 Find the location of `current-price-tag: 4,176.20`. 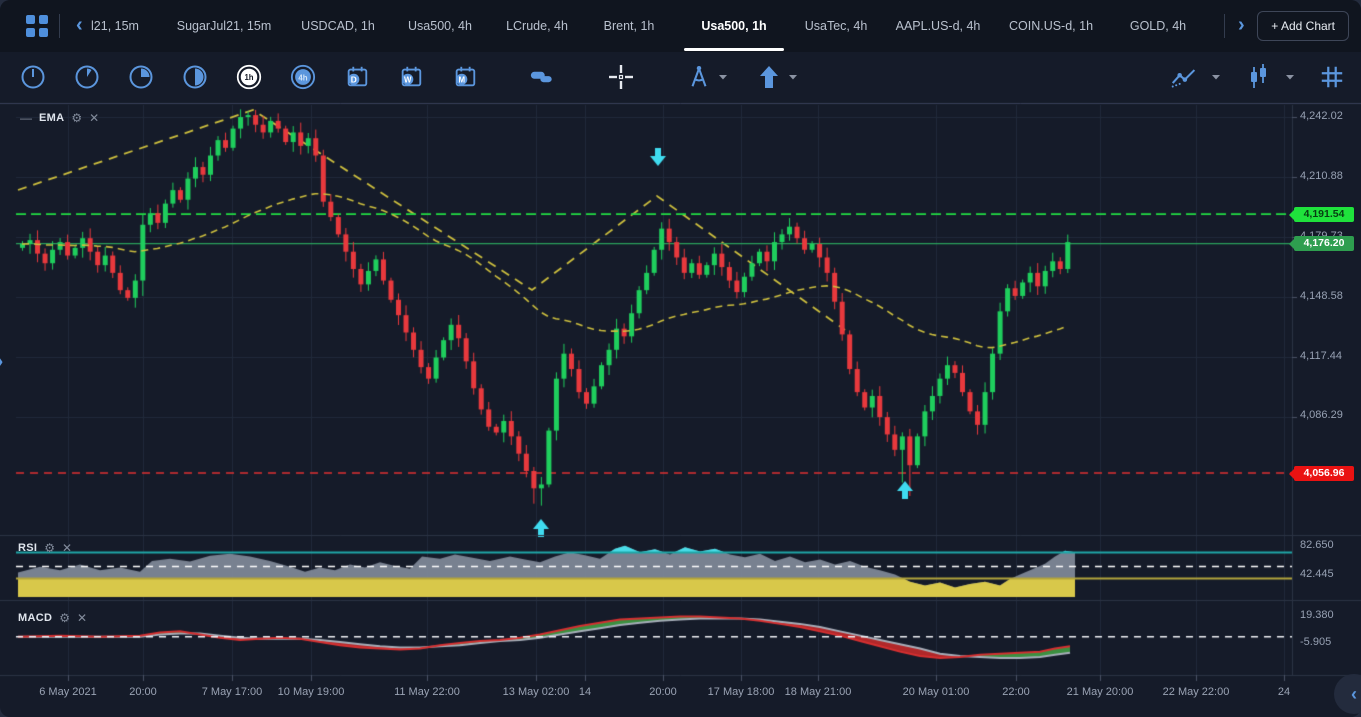

current-price-tag: 4,176.20 is located at coordinates (1321, 243).